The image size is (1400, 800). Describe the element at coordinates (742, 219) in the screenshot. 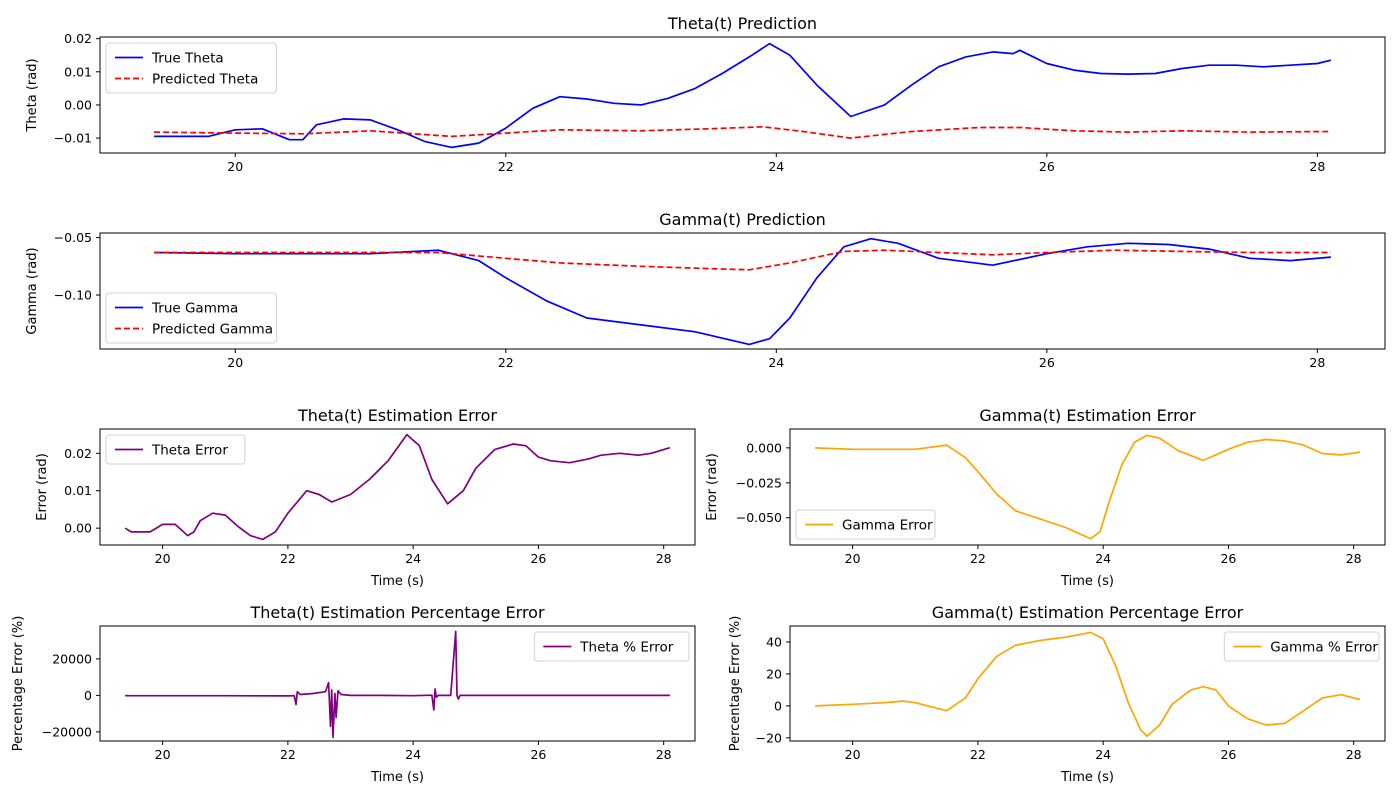

I see `chart-title: Gamma(t) Prediction` at that location.